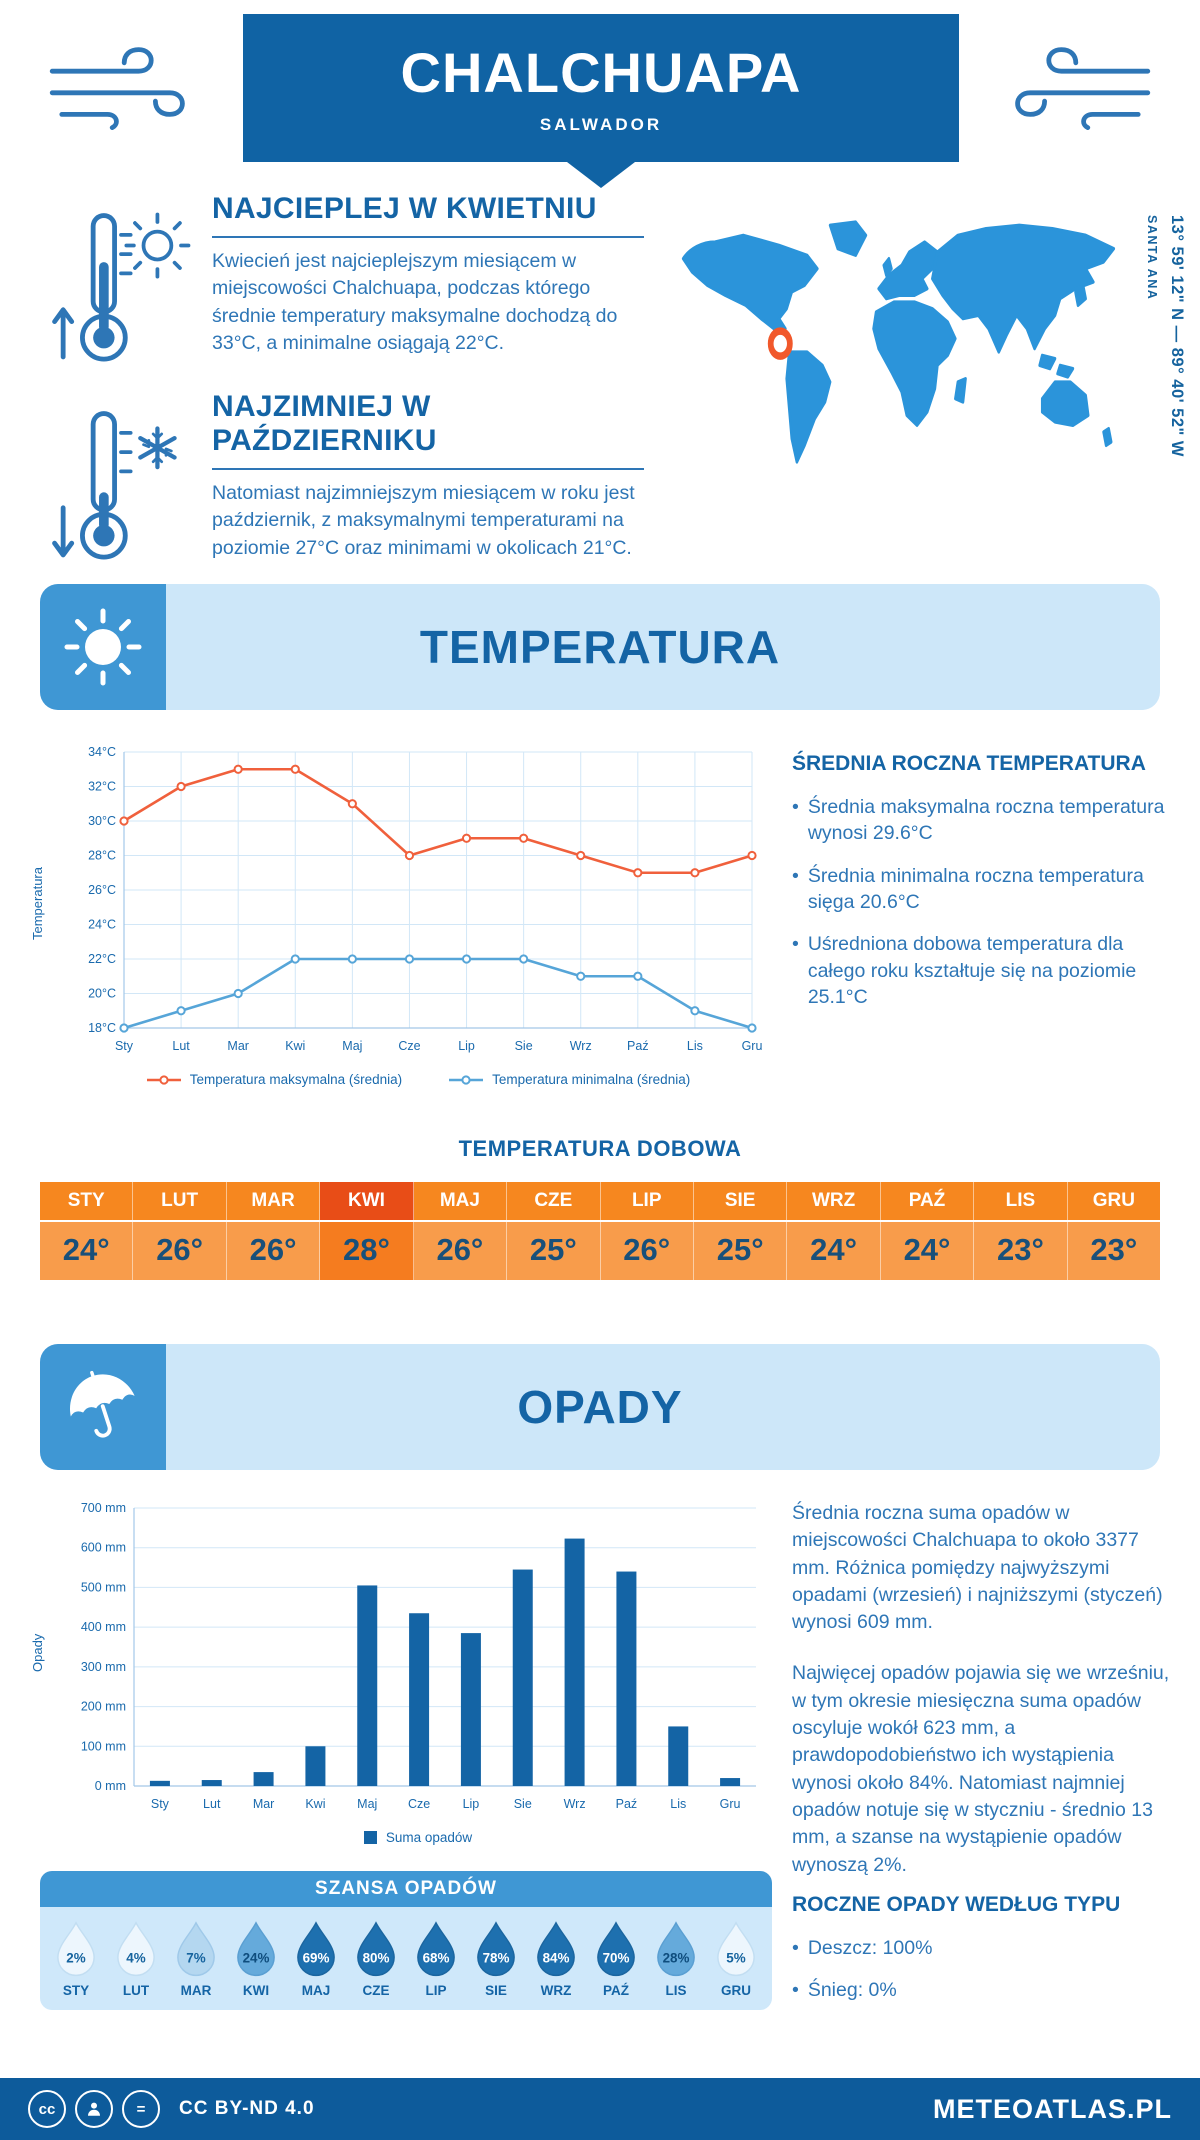  What do you see at coordinates (160, 1804) in the screenshot?
I see `svg-text: Sty` at bounding box center [160, 1804].